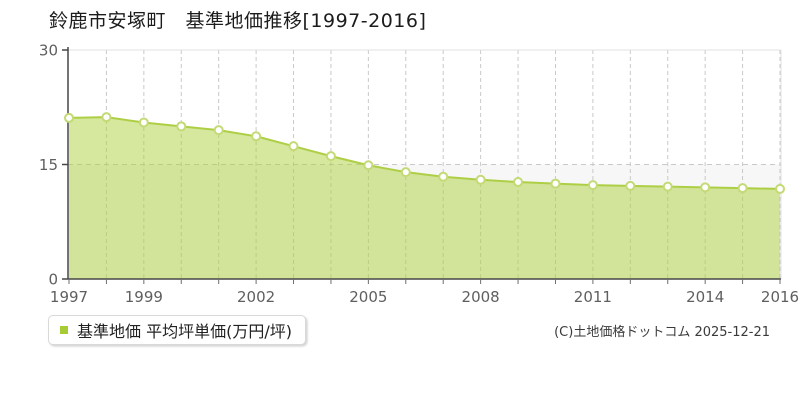 Image resolution: width=800 pixels, height=400 pixels. I want to click on x-axis-label: 1997, so click(69, 297).